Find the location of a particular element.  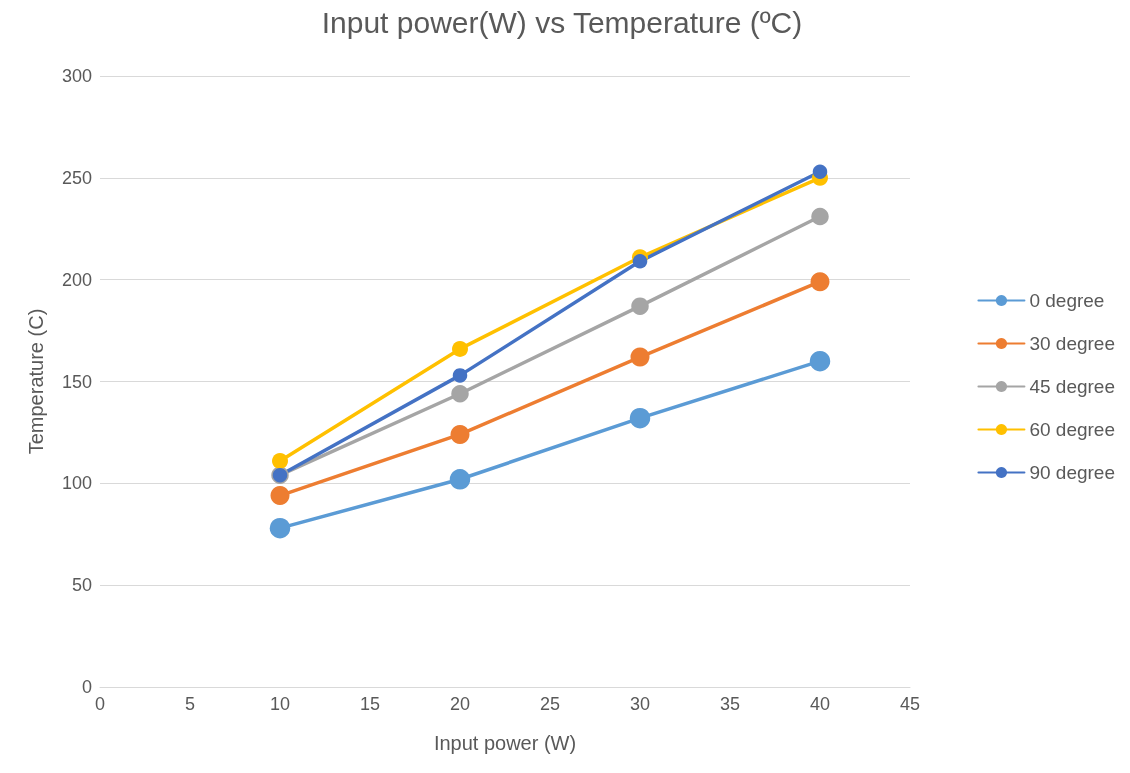

x-tick-label: 25 is located at coordinates (550, 704).